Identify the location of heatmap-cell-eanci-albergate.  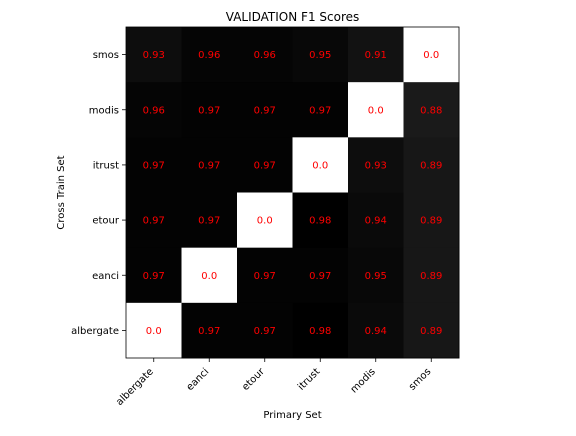
(154, 275).